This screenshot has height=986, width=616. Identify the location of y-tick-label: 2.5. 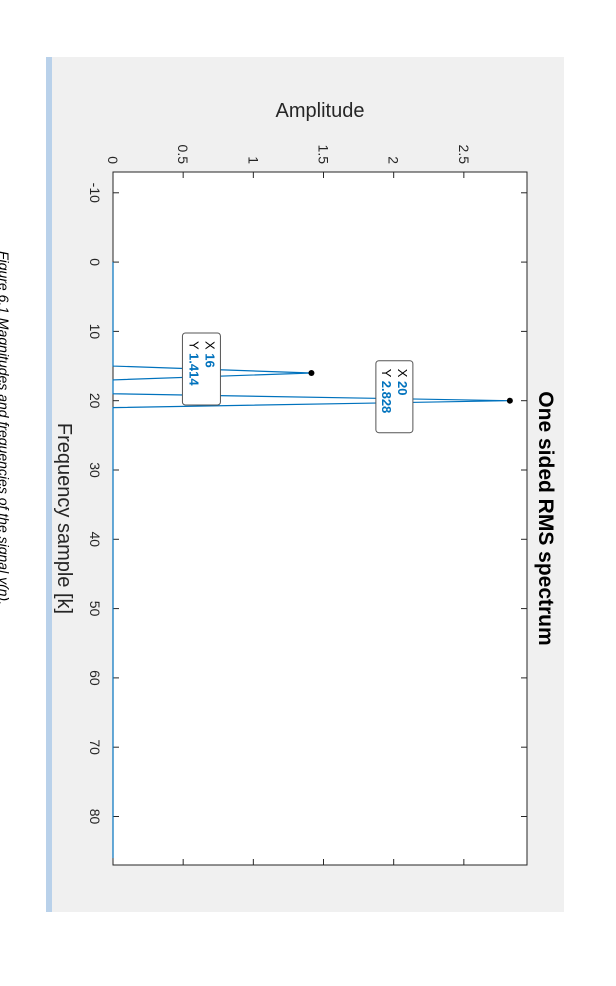
(464, 155).